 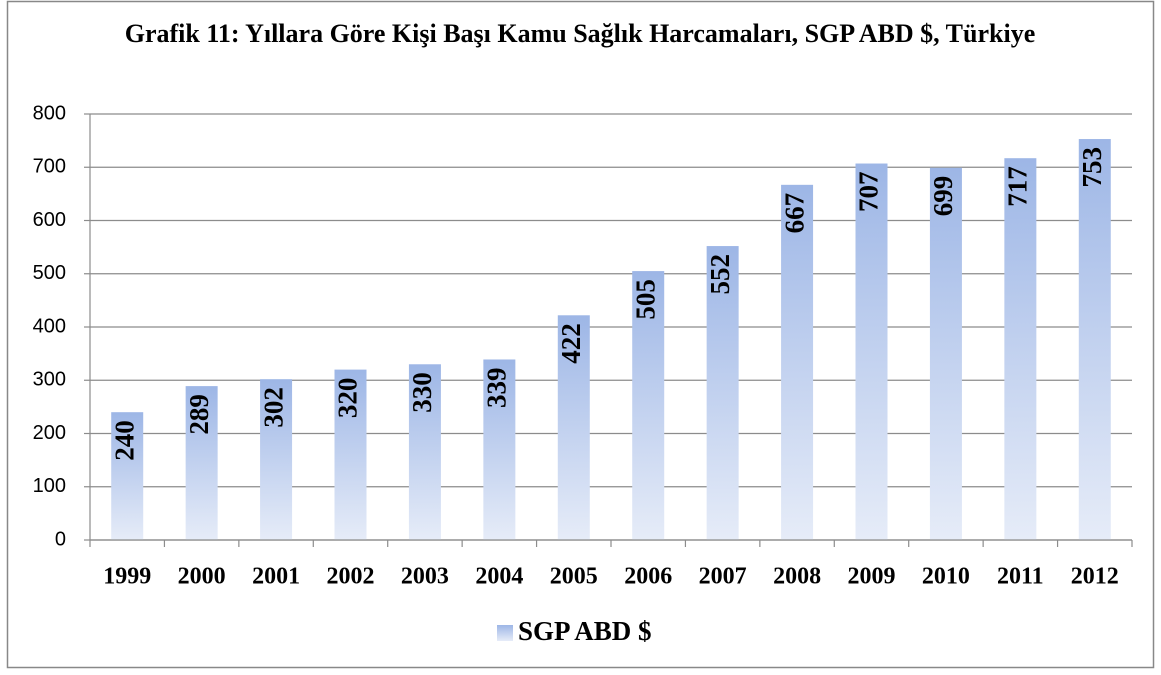 What do you see at coordinates (124, 440) in the screenshot?
I see `value-label: 240` at bounding box center [124, 440].